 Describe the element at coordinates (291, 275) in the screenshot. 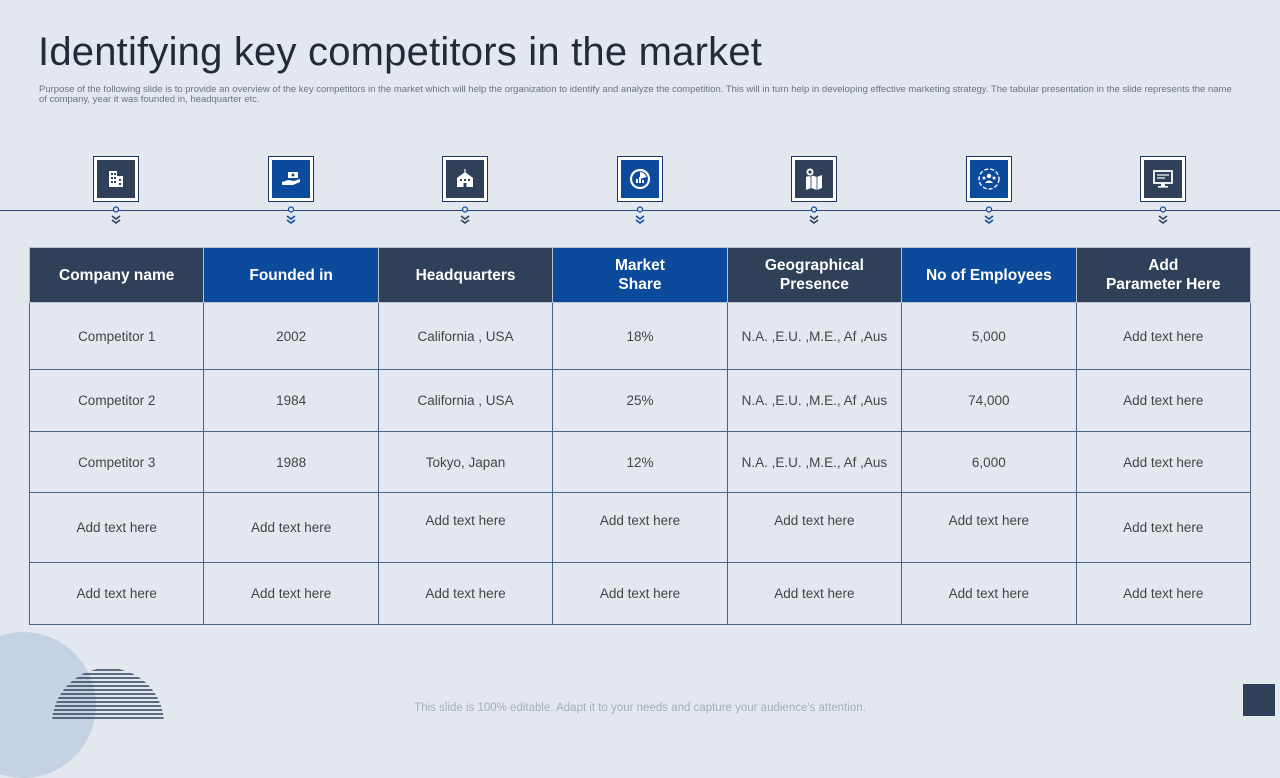

I see `header-founded-in: Founded in` at that location.